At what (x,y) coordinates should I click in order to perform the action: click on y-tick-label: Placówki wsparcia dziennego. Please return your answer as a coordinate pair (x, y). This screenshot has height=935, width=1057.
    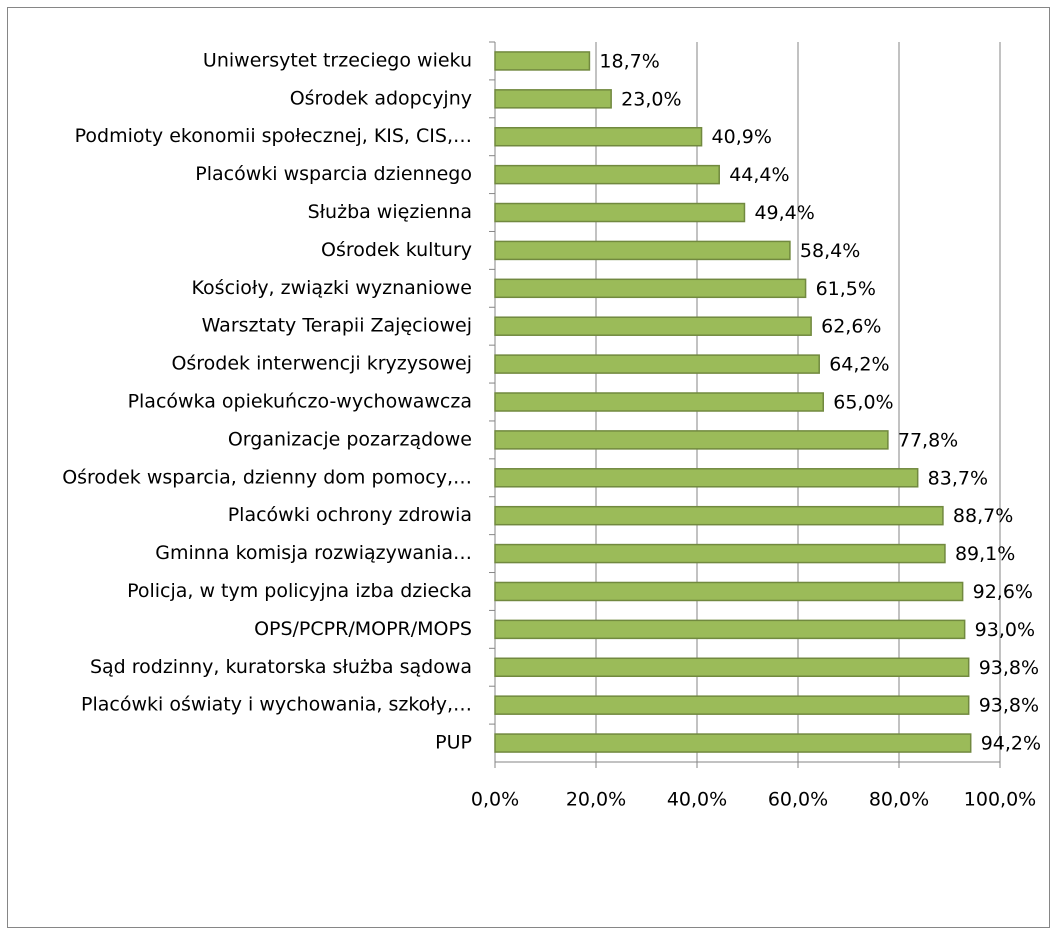
    Looking at the image, I should click on (333, 174).